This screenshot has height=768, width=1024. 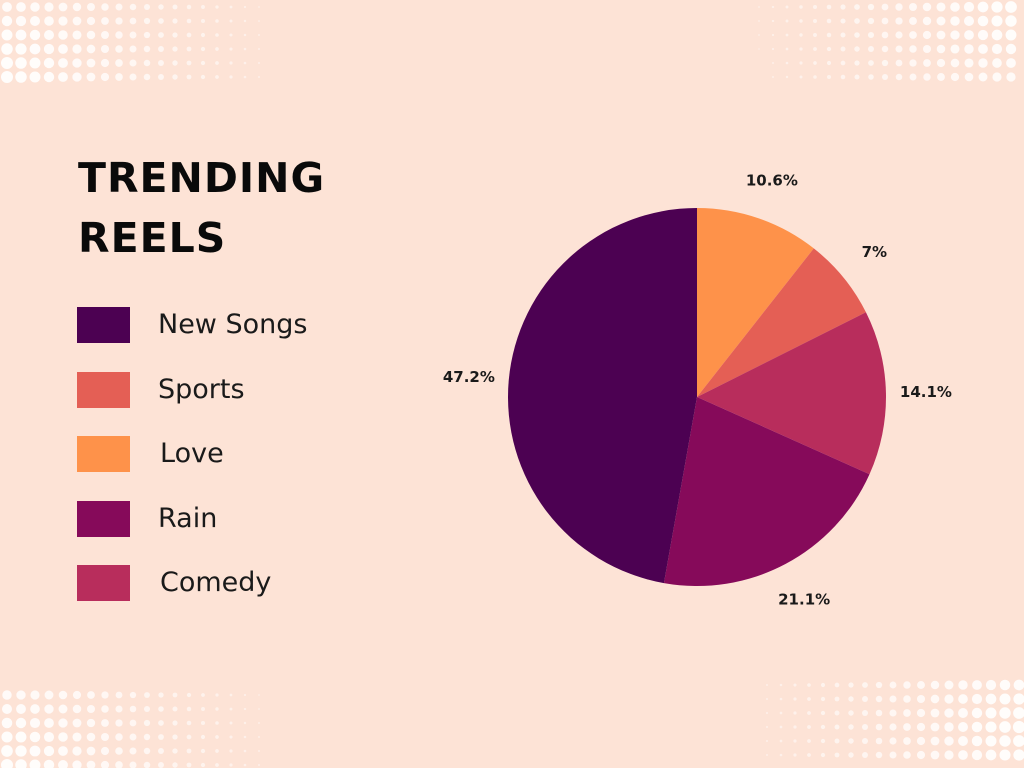 I want to click on pie-label-love: 10.6%, so click(x=772, y=181).